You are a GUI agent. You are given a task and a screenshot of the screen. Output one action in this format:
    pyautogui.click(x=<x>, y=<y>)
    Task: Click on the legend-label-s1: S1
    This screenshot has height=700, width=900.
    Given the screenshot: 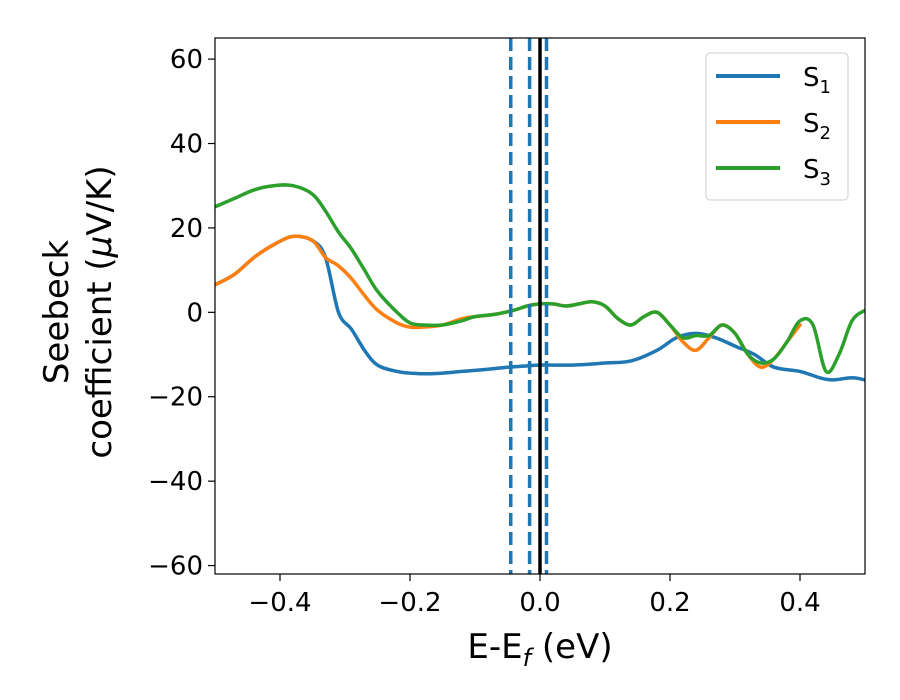 What is the action you would take?
    pyautogui.click(x=817, y=80)
    